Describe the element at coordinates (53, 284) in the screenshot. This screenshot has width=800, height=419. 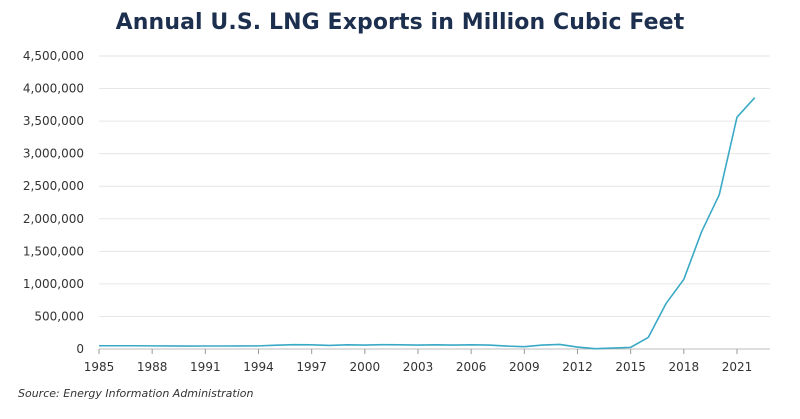
I see `y-tick-label: 1,000,000` at that location.